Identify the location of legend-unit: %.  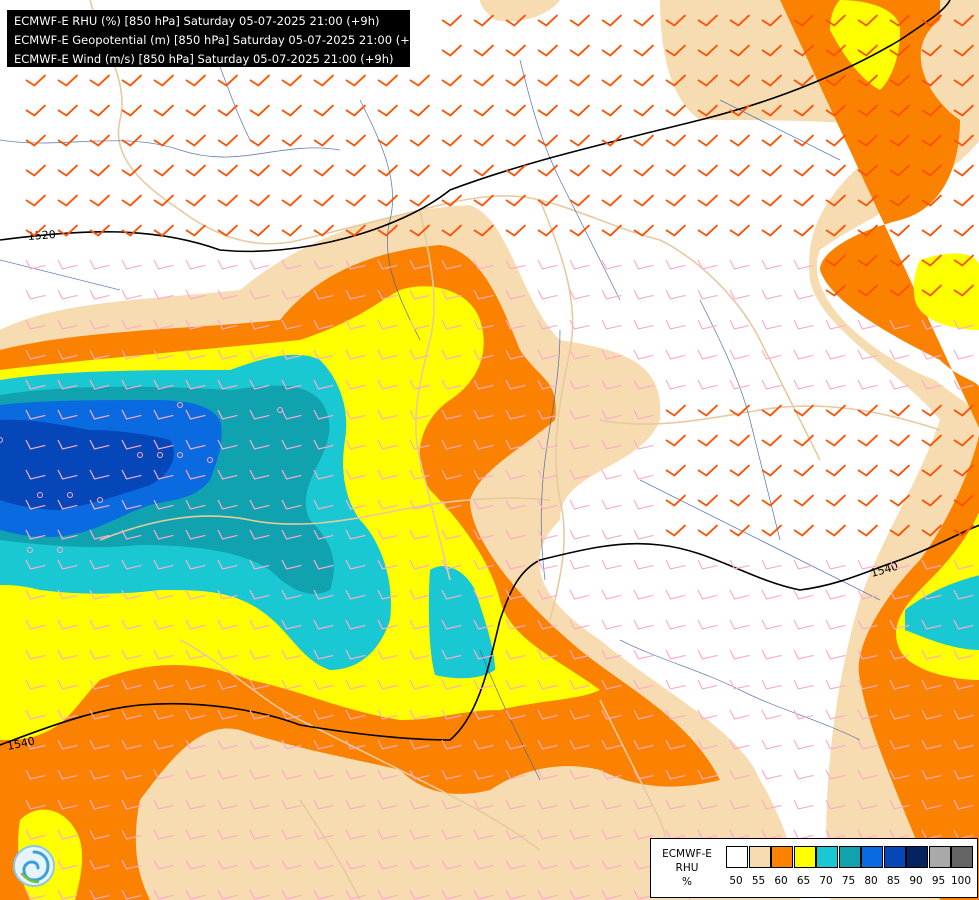
(687, 882).